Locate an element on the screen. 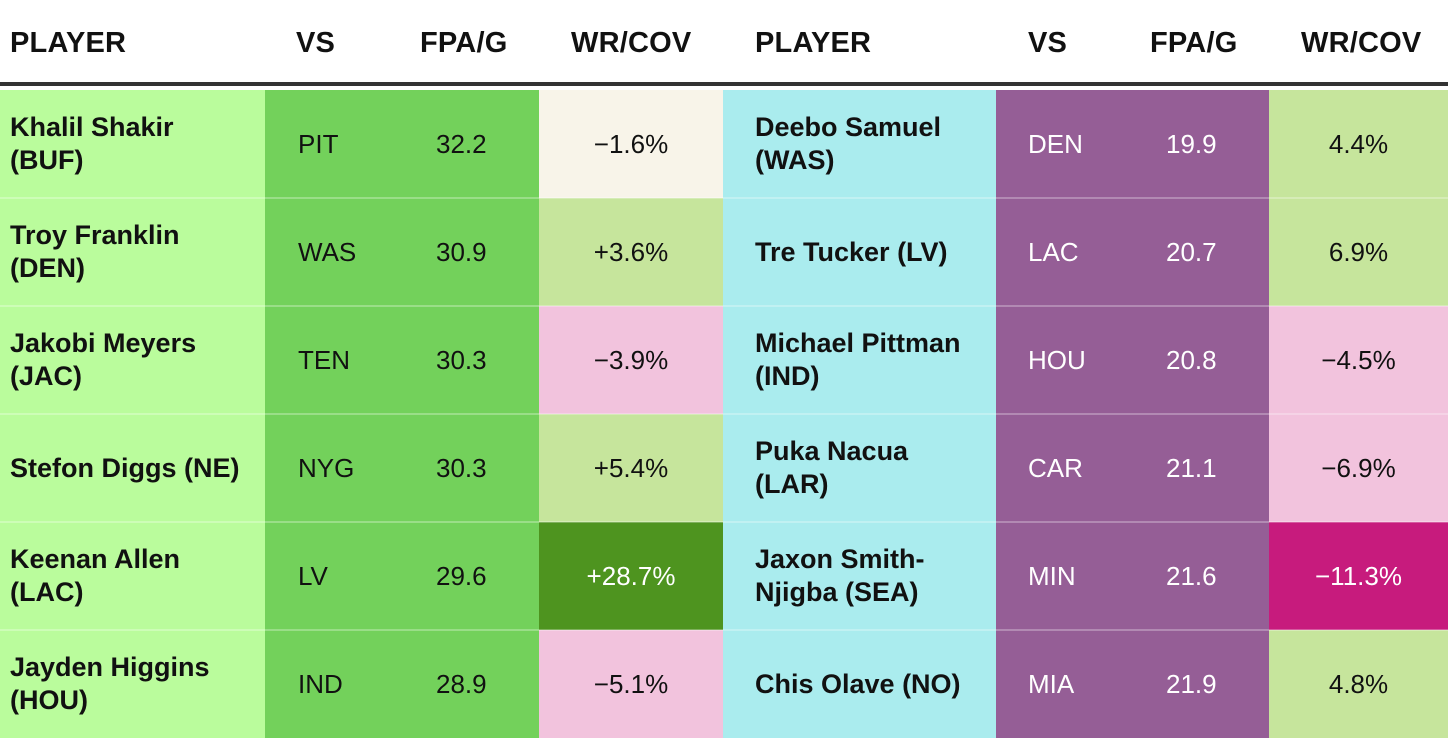 Image resolution: width=1448 pixels, height=738 pixels. opponent-right: CAR is located at coordinates (1132, 468).